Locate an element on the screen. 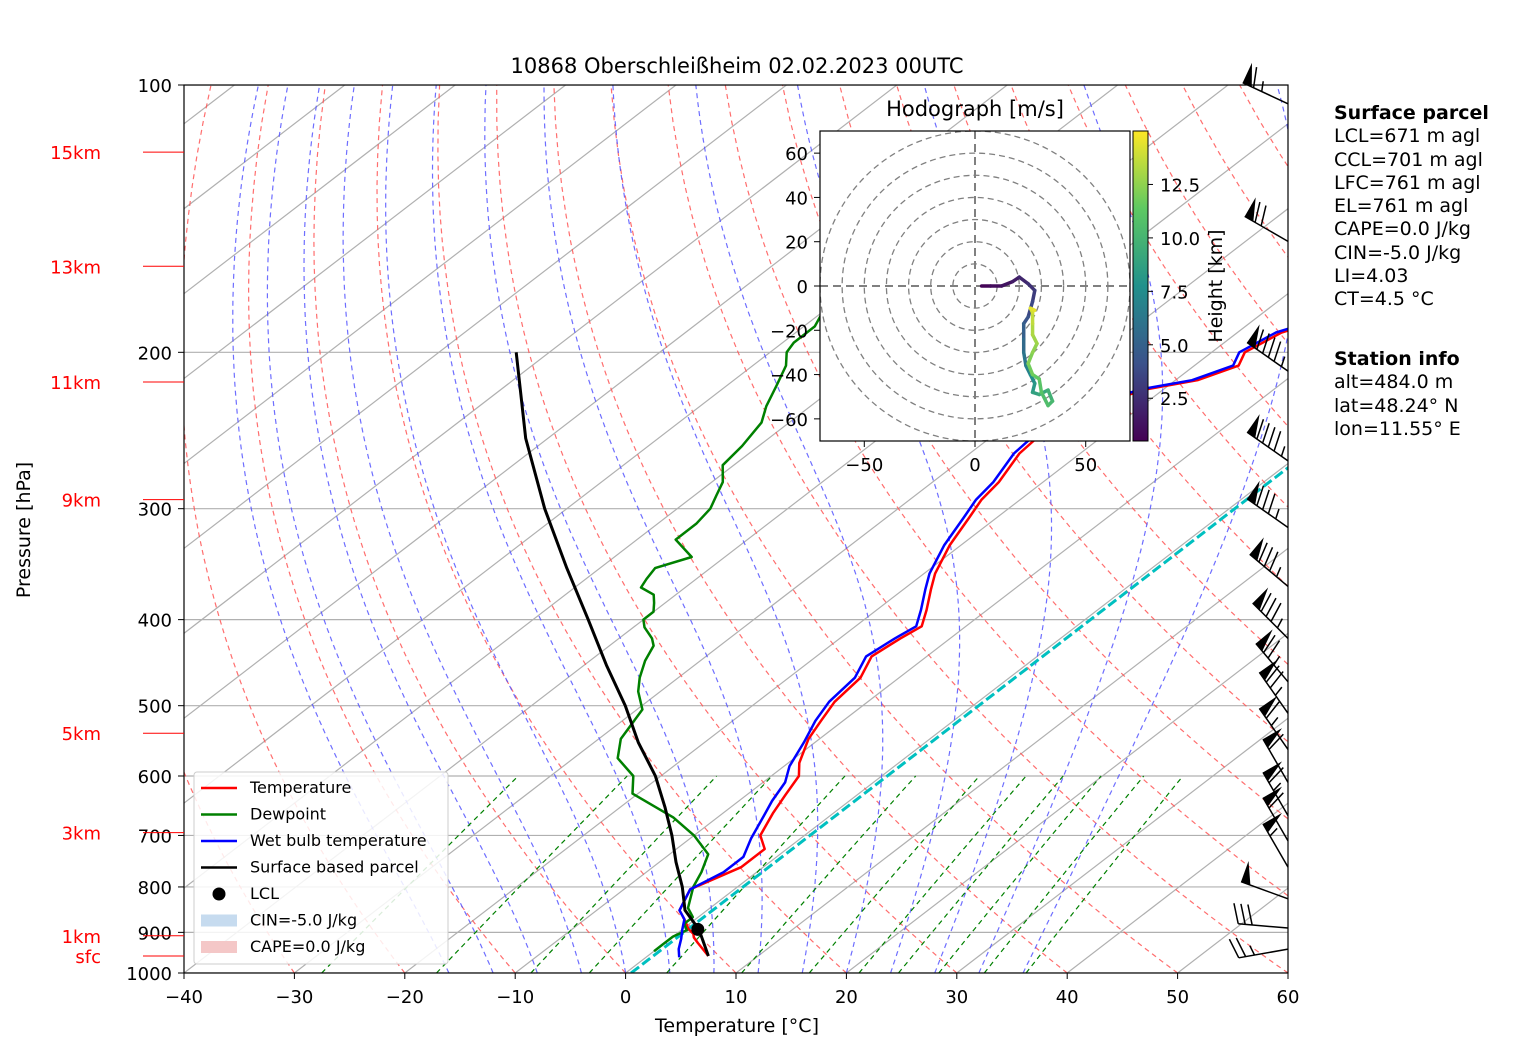  hodograph-y-tick-label: −20 is located at coordinates (789, 331).